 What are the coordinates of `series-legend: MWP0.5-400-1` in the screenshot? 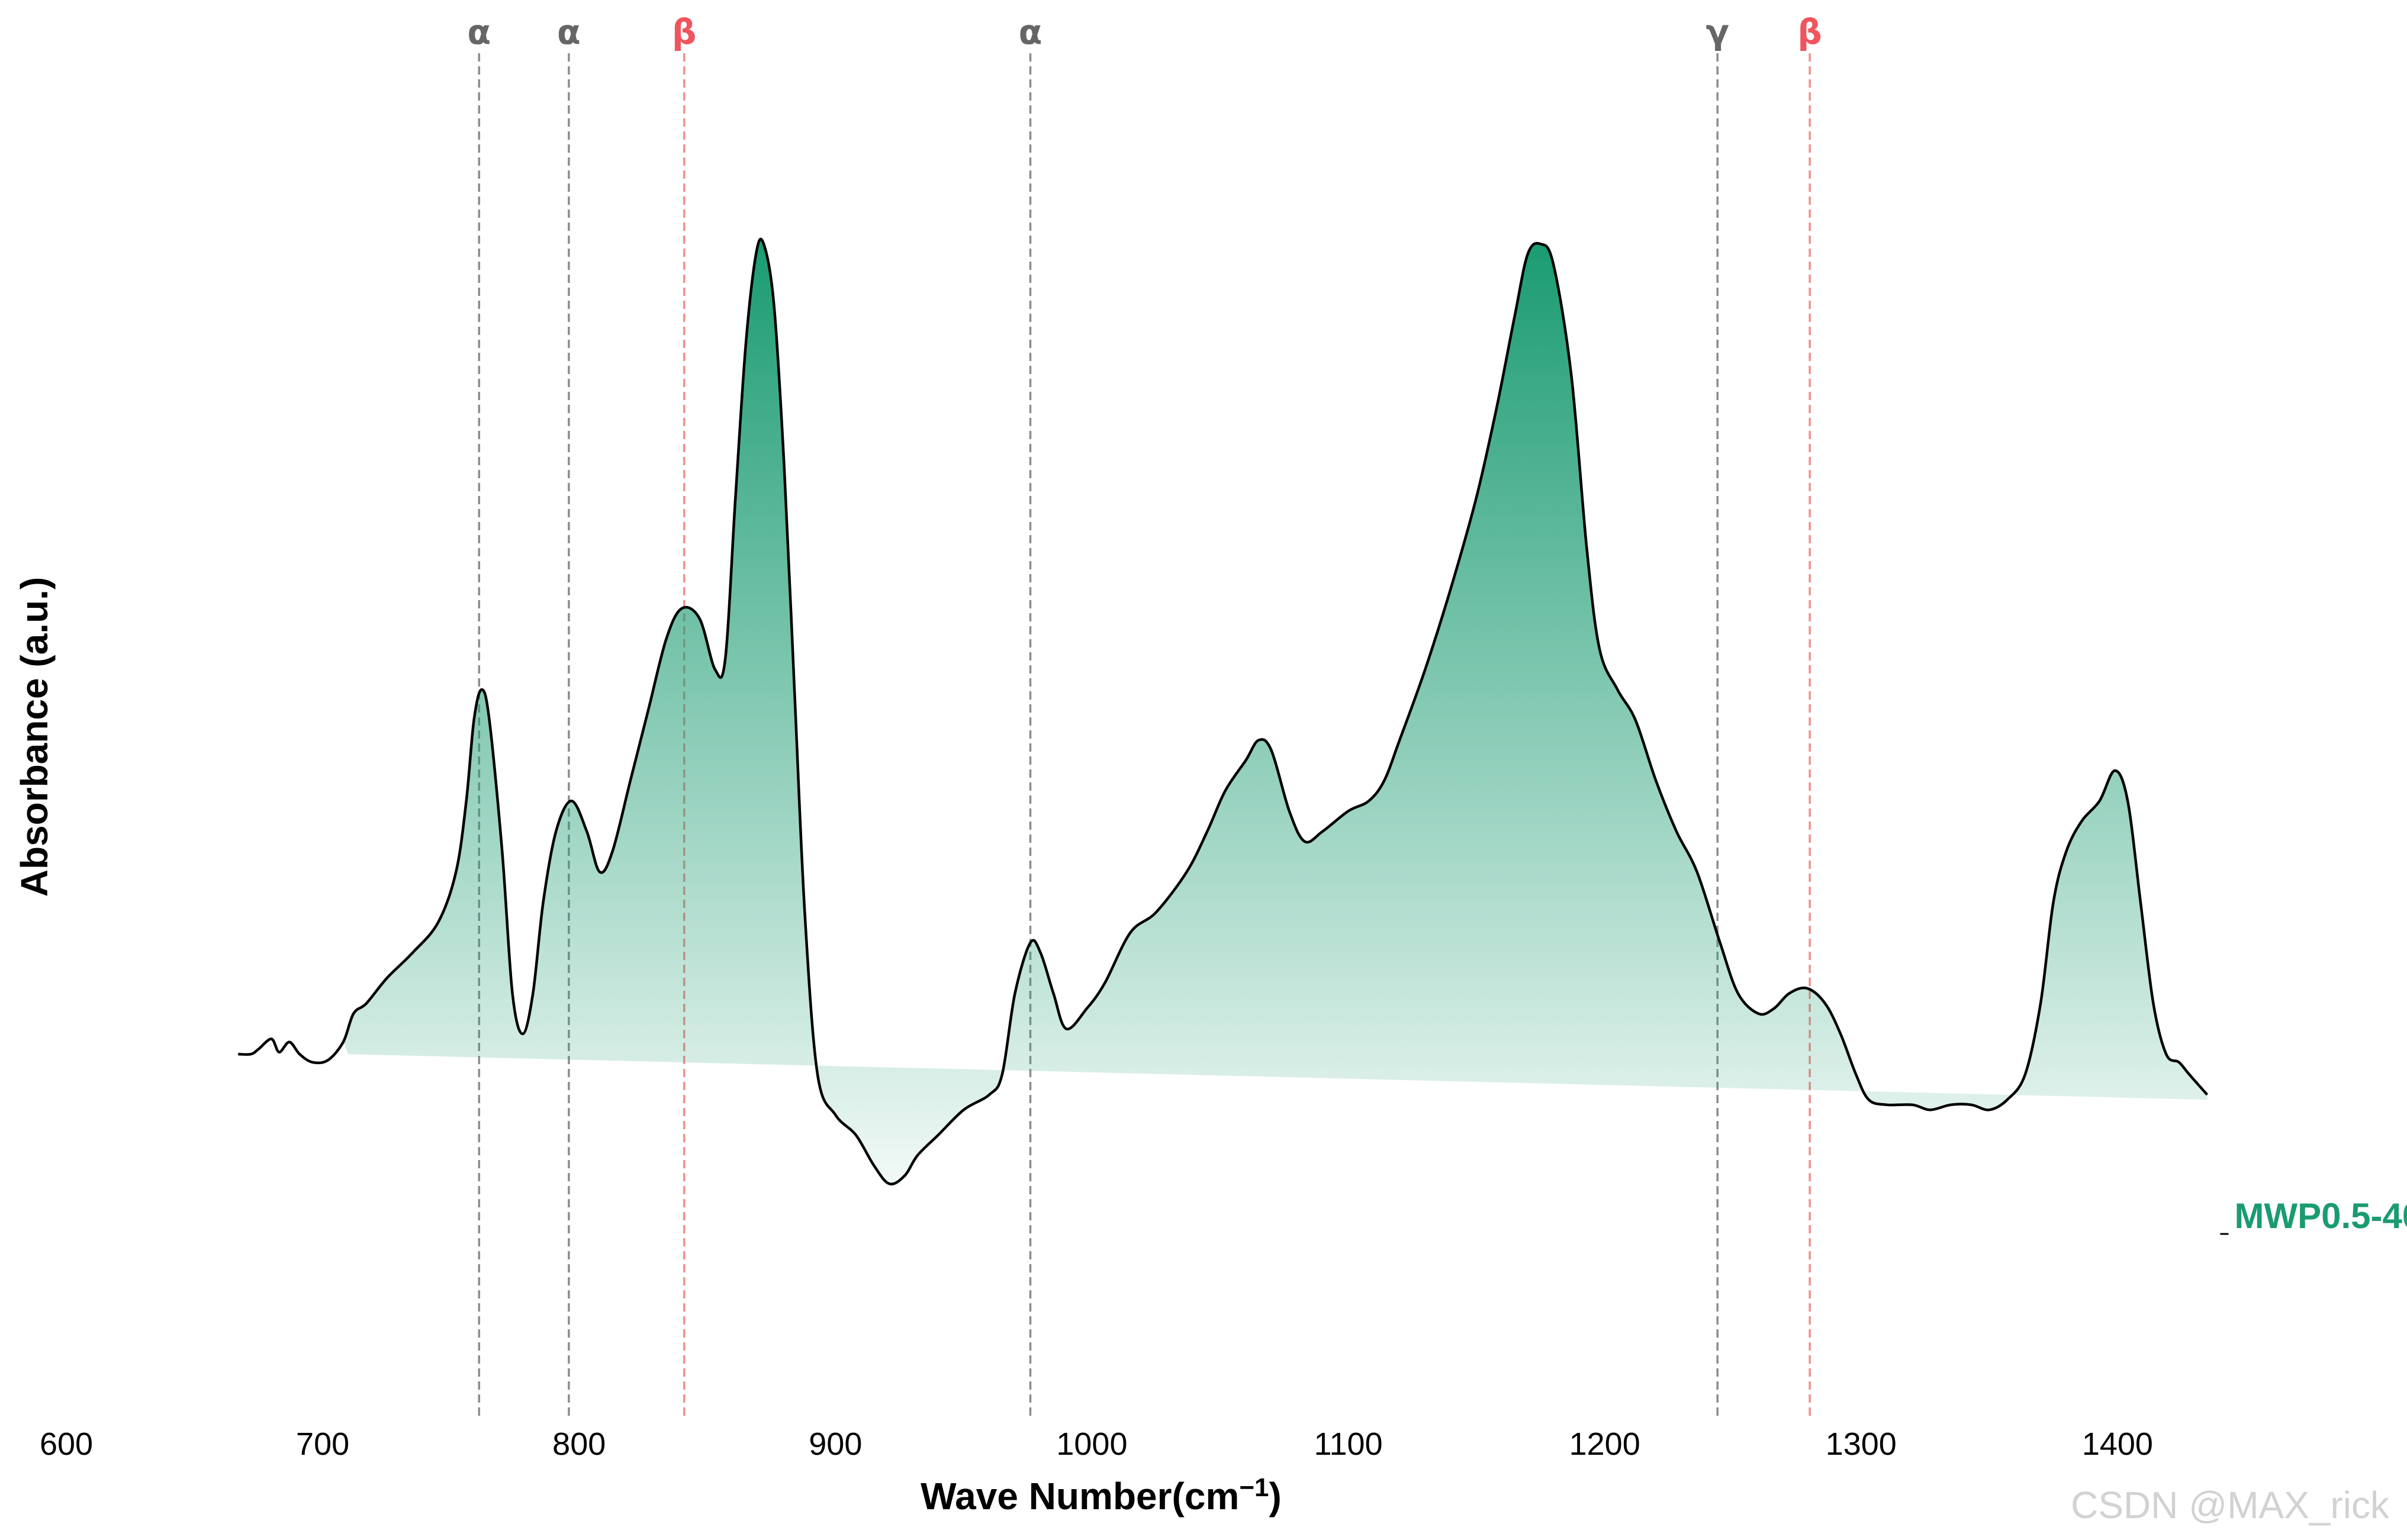 It's located at (2313, 1216).